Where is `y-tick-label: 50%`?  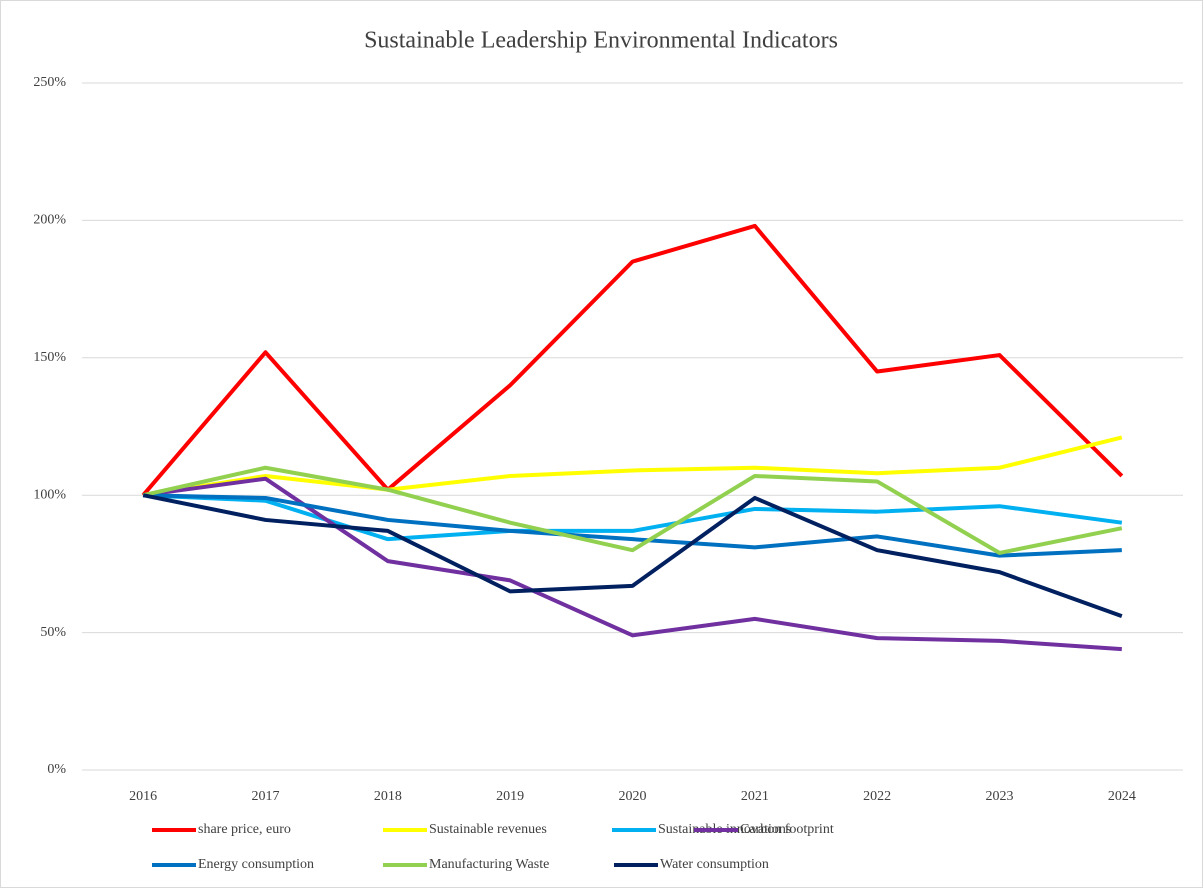 y-tick-label: 50% is located at coordinates (53, 632).